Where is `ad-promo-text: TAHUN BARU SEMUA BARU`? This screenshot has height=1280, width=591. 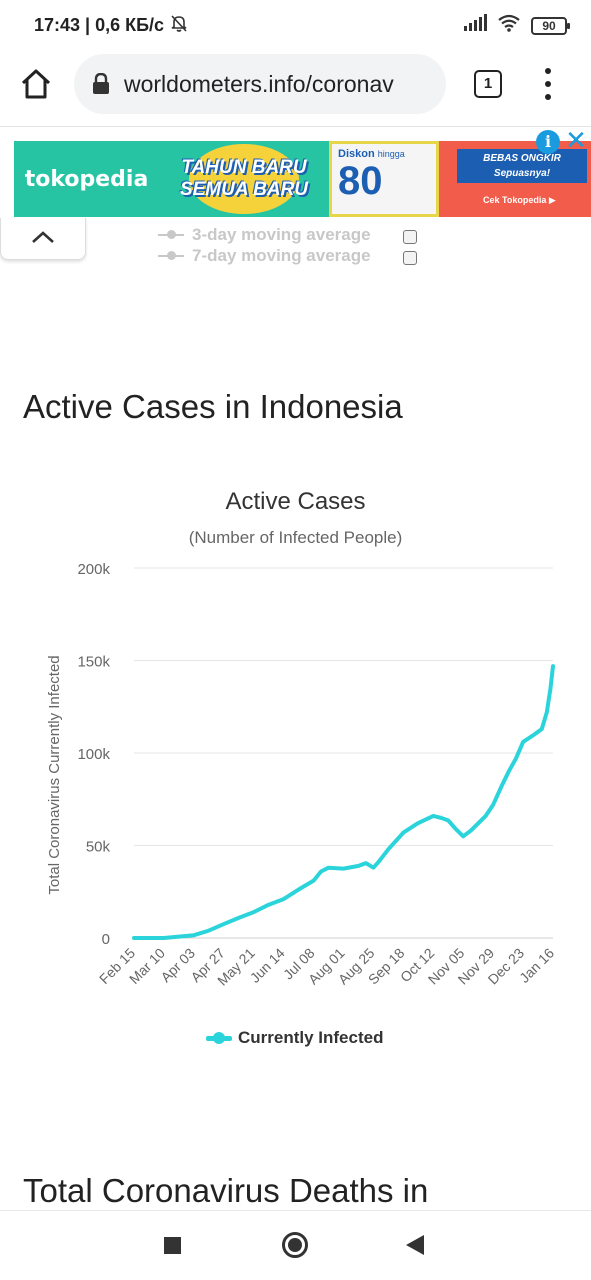 ad-promo-text: TAHUN BARU SEMUA BARU is located at coordinates (244, 179).